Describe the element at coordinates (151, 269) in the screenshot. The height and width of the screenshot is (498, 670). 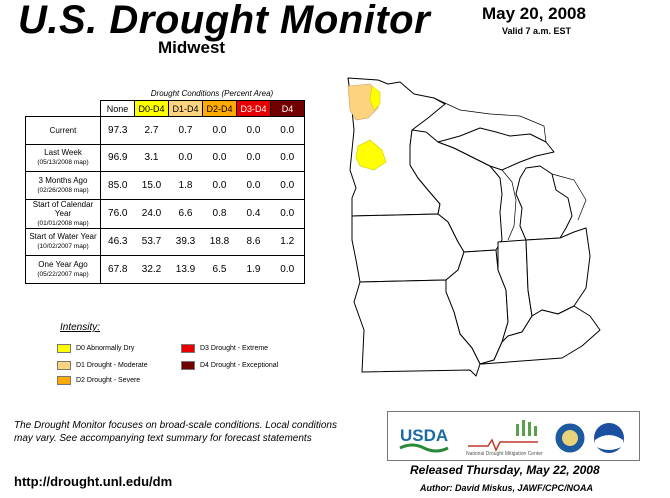
I see `table-cell: 32.2` at that location.